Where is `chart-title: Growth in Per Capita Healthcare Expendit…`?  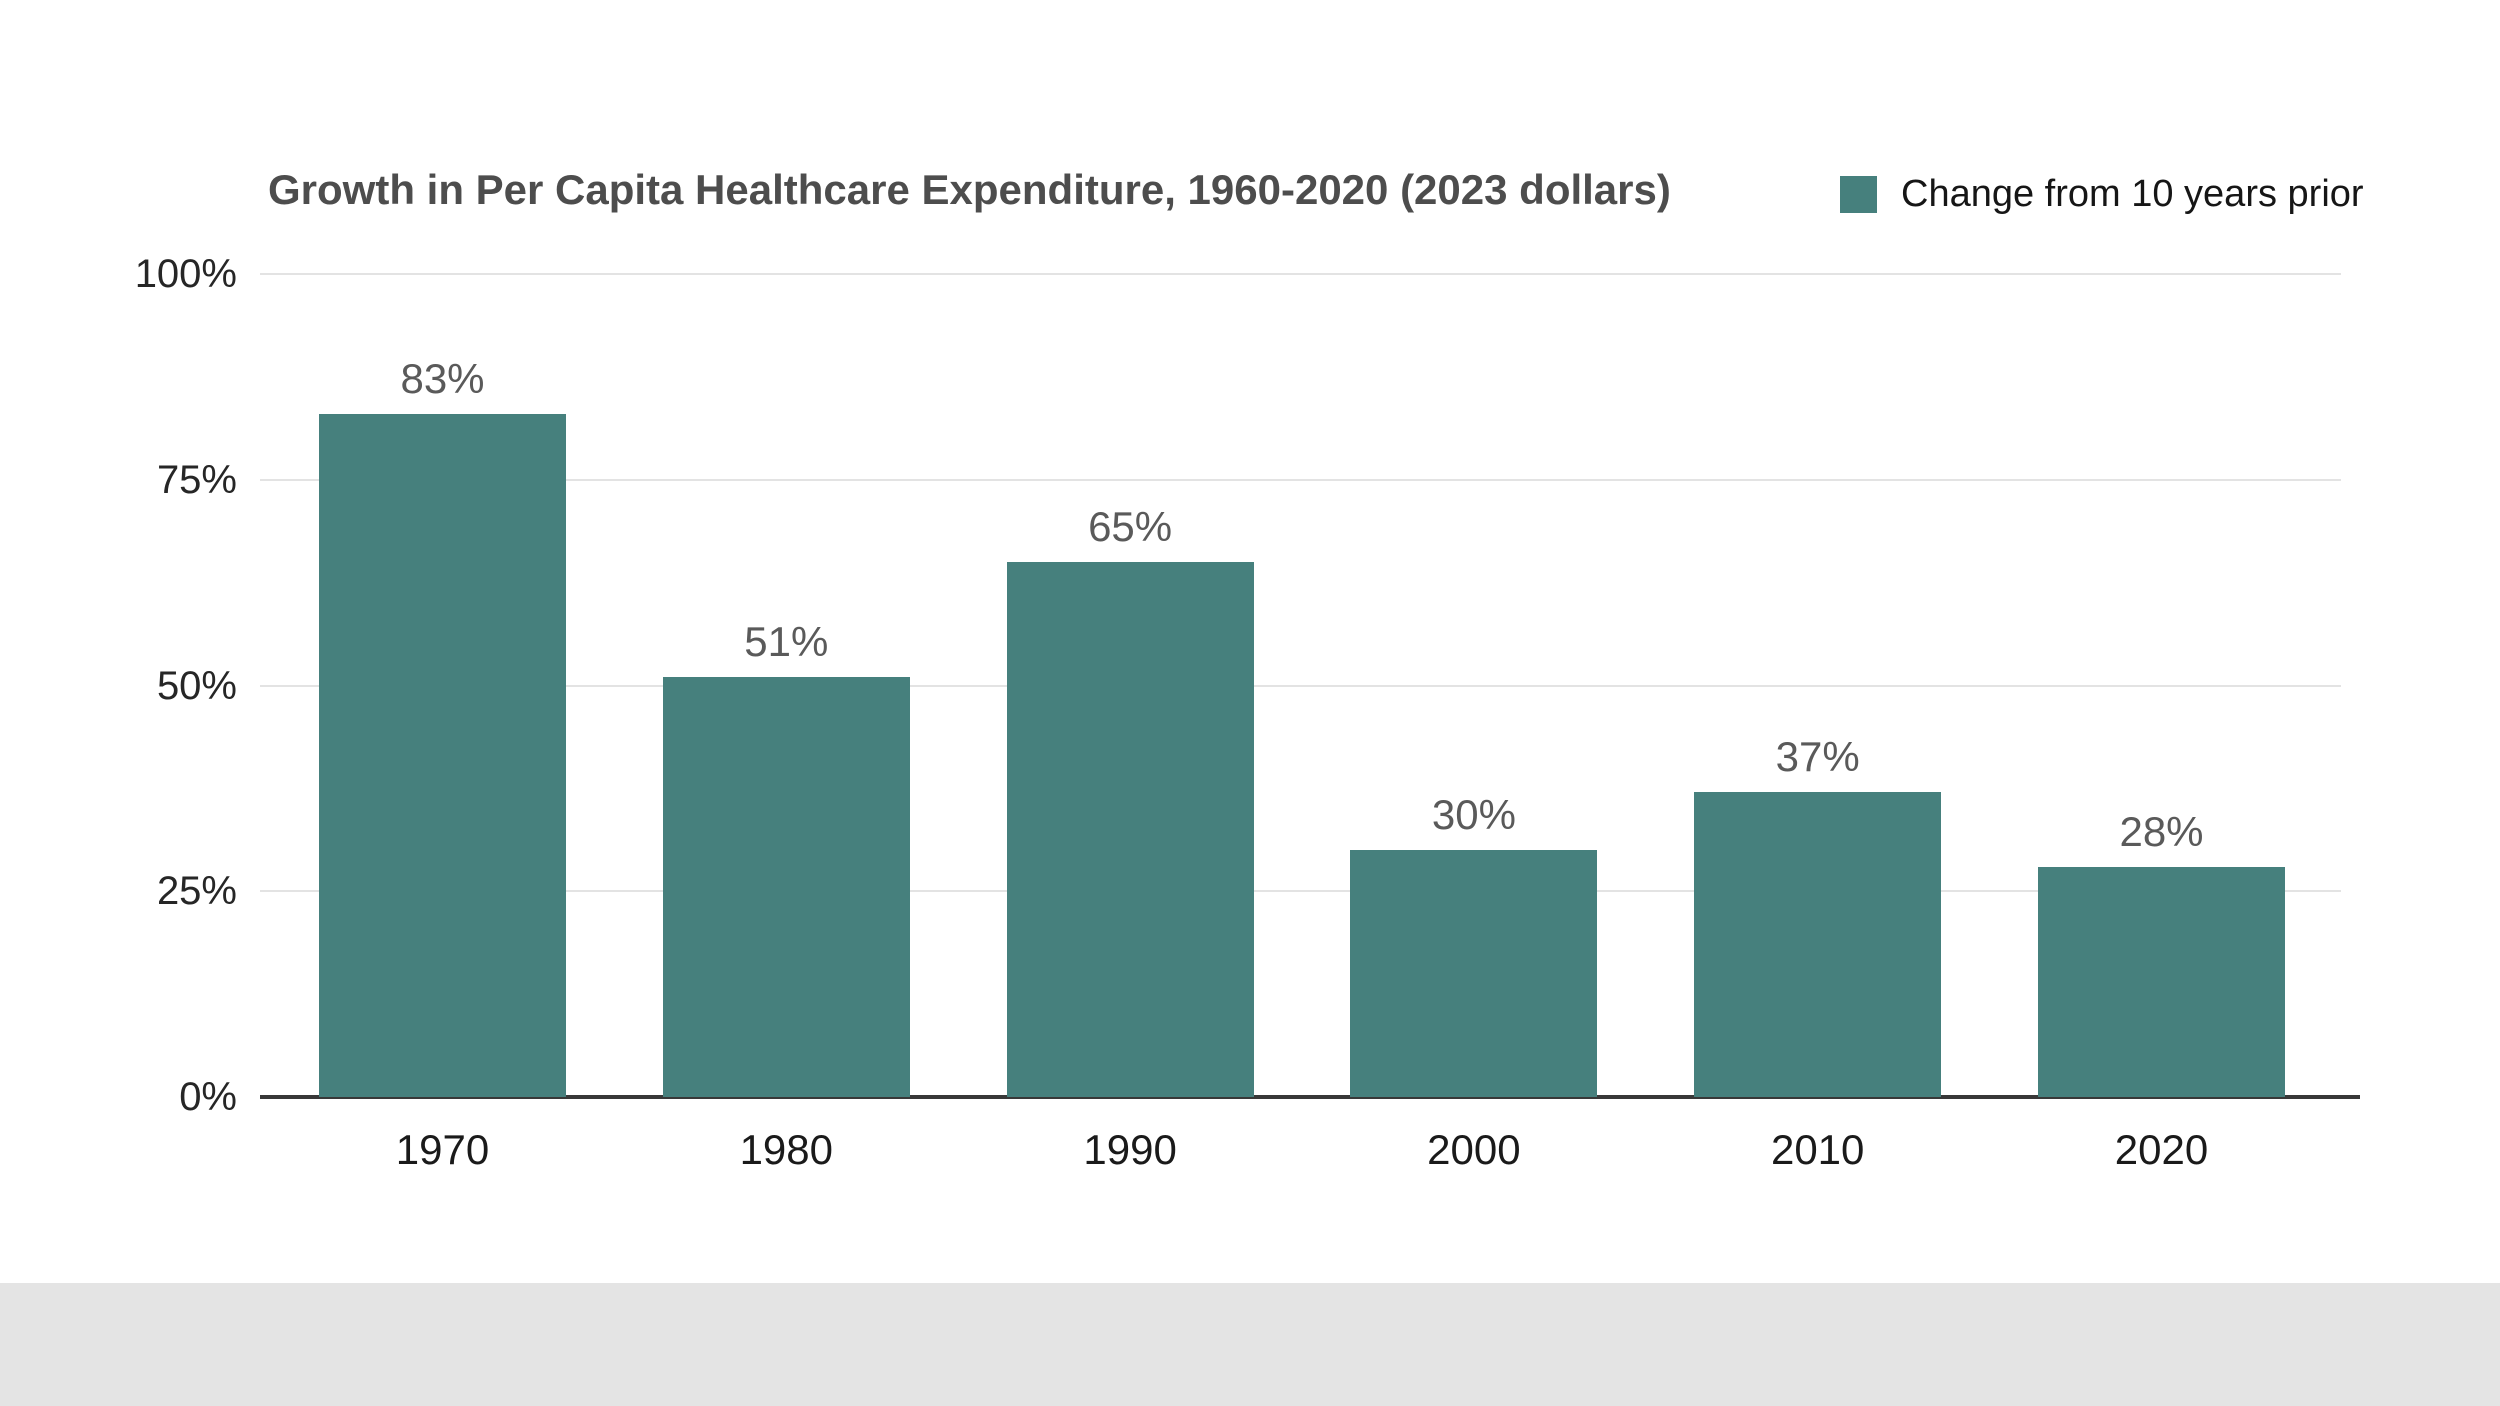 chart-title: Growth in Per Capita Healthcare Expendit… is located at coordinates (969, 189).